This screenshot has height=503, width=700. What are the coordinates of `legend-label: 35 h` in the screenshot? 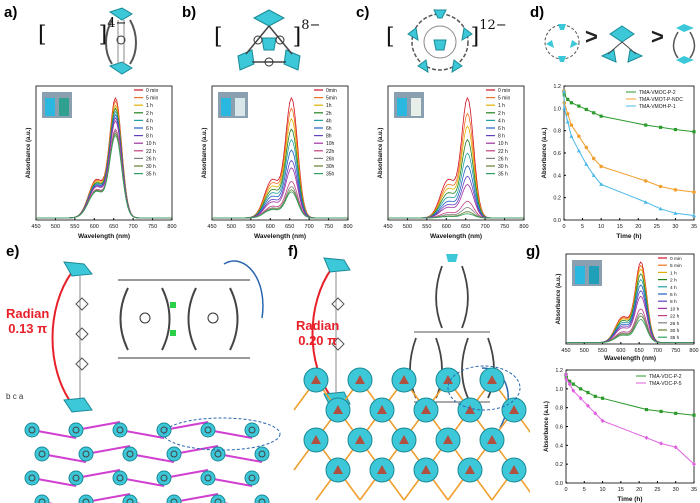 It's located at (503, 175).